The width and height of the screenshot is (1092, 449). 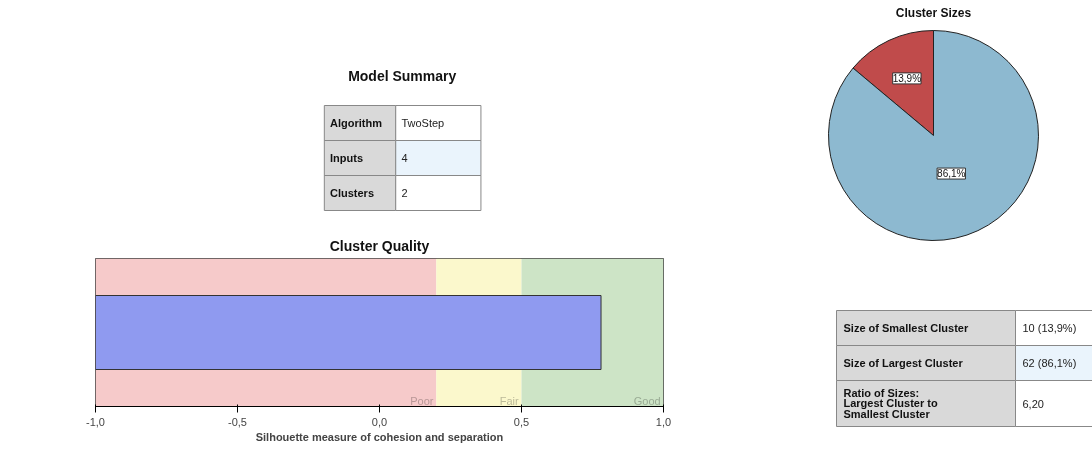 What do you see at coordinates (647, 400) in the screenshot?
I see `band-label: Good` at bounding box center [647, 400].